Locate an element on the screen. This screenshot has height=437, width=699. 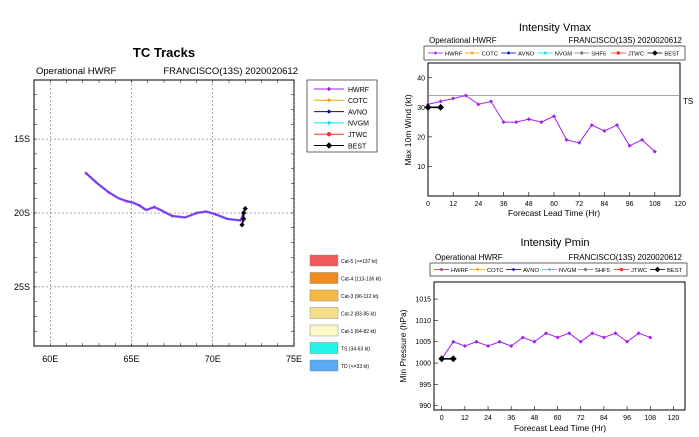
category-label: Cat-4 (113-136 kt) is located at coordinates (361, 280).